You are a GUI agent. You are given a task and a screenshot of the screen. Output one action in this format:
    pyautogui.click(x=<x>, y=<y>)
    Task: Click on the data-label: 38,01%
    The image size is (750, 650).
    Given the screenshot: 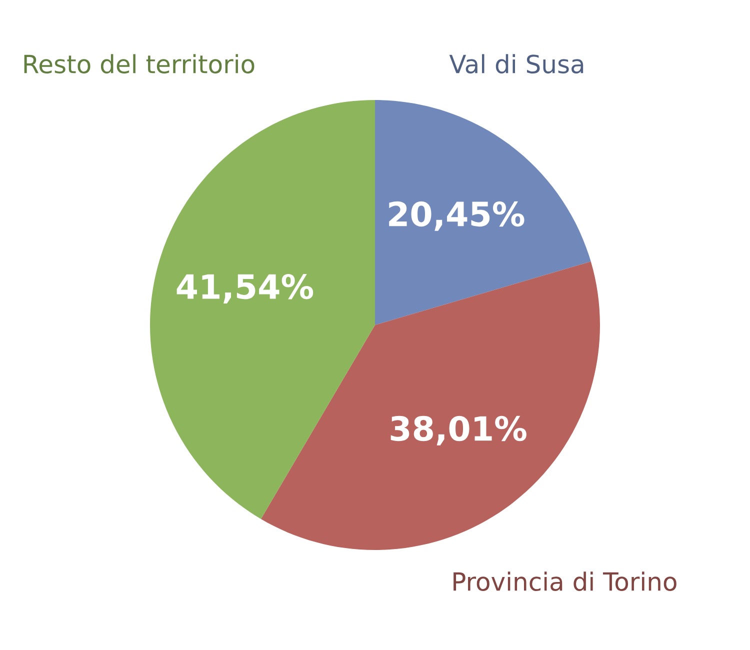 What is the action you would take?
    pyautogui.click(x=458, y=431)
    